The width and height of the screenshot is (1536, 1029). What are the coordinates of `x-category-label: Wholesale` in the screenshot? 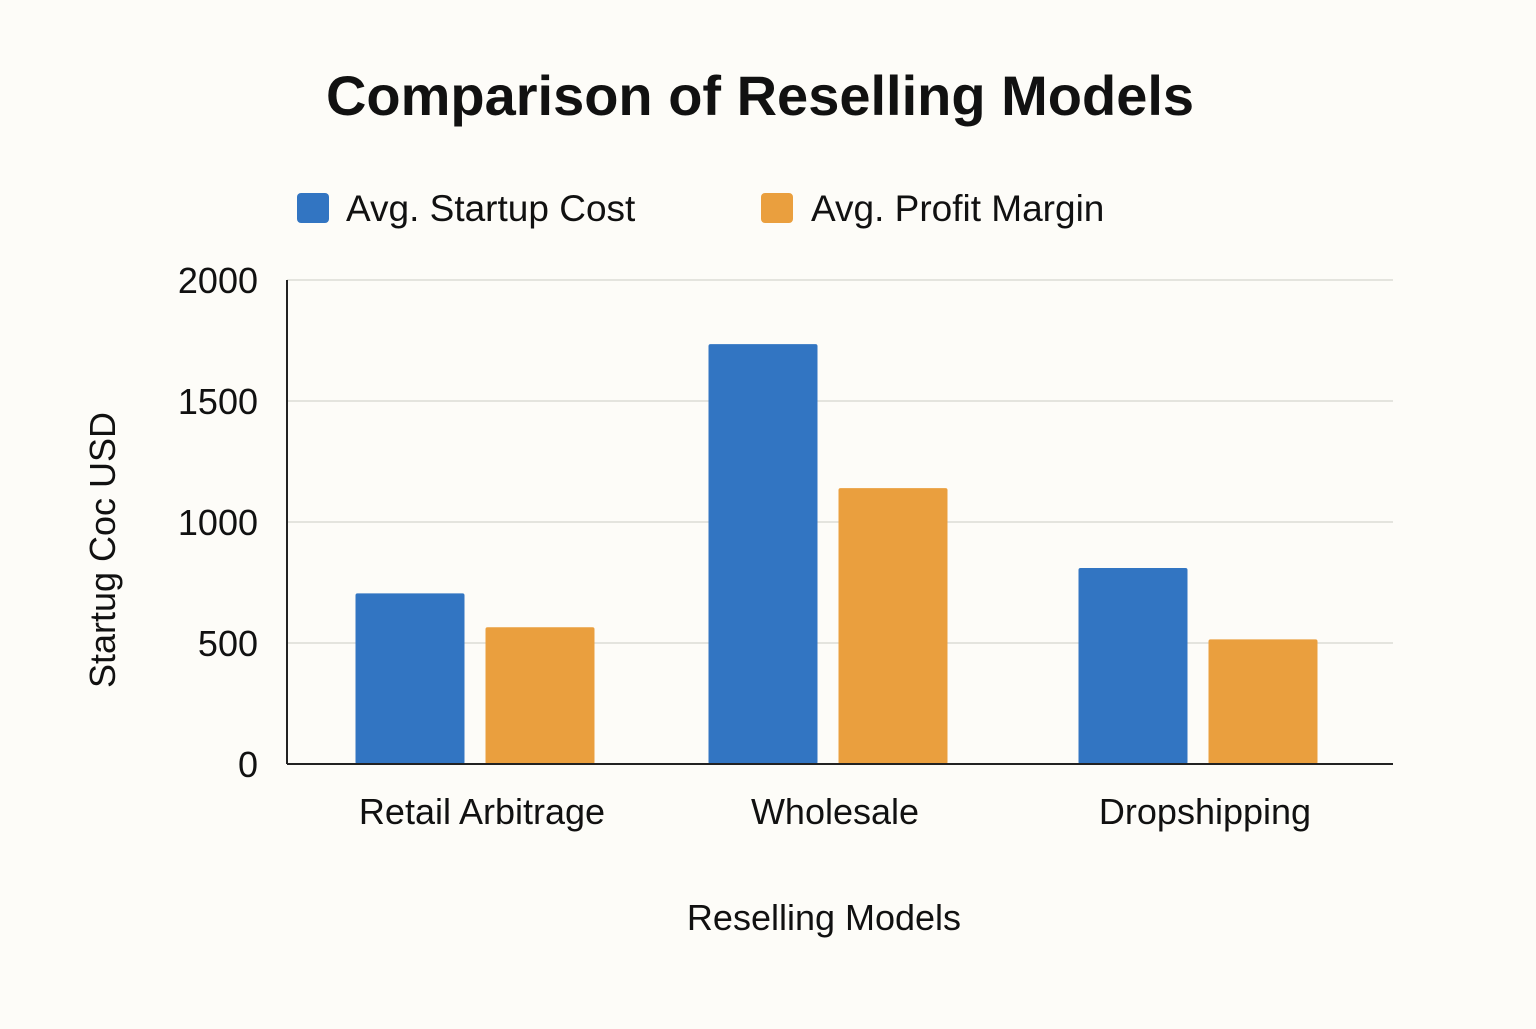 It's located at (835, 811).